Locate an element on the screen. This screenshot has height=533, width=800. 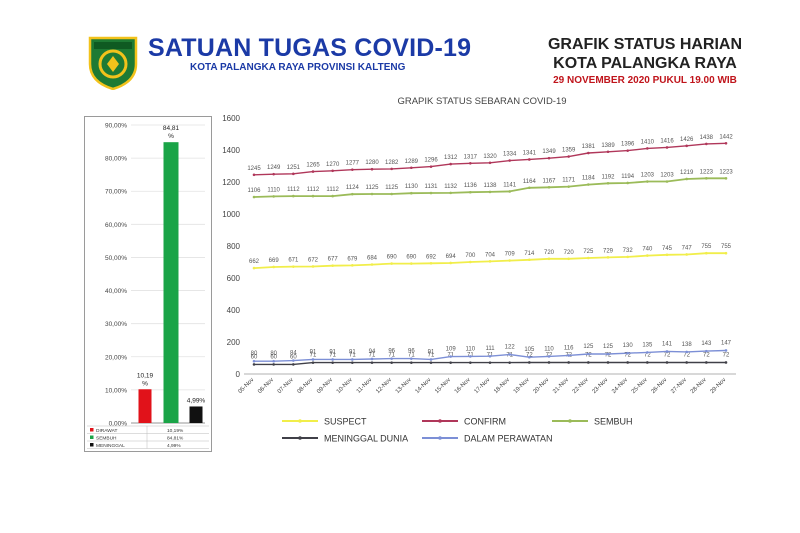
line-xtick-label: 10-Nov is located at coordinates (345, 386).